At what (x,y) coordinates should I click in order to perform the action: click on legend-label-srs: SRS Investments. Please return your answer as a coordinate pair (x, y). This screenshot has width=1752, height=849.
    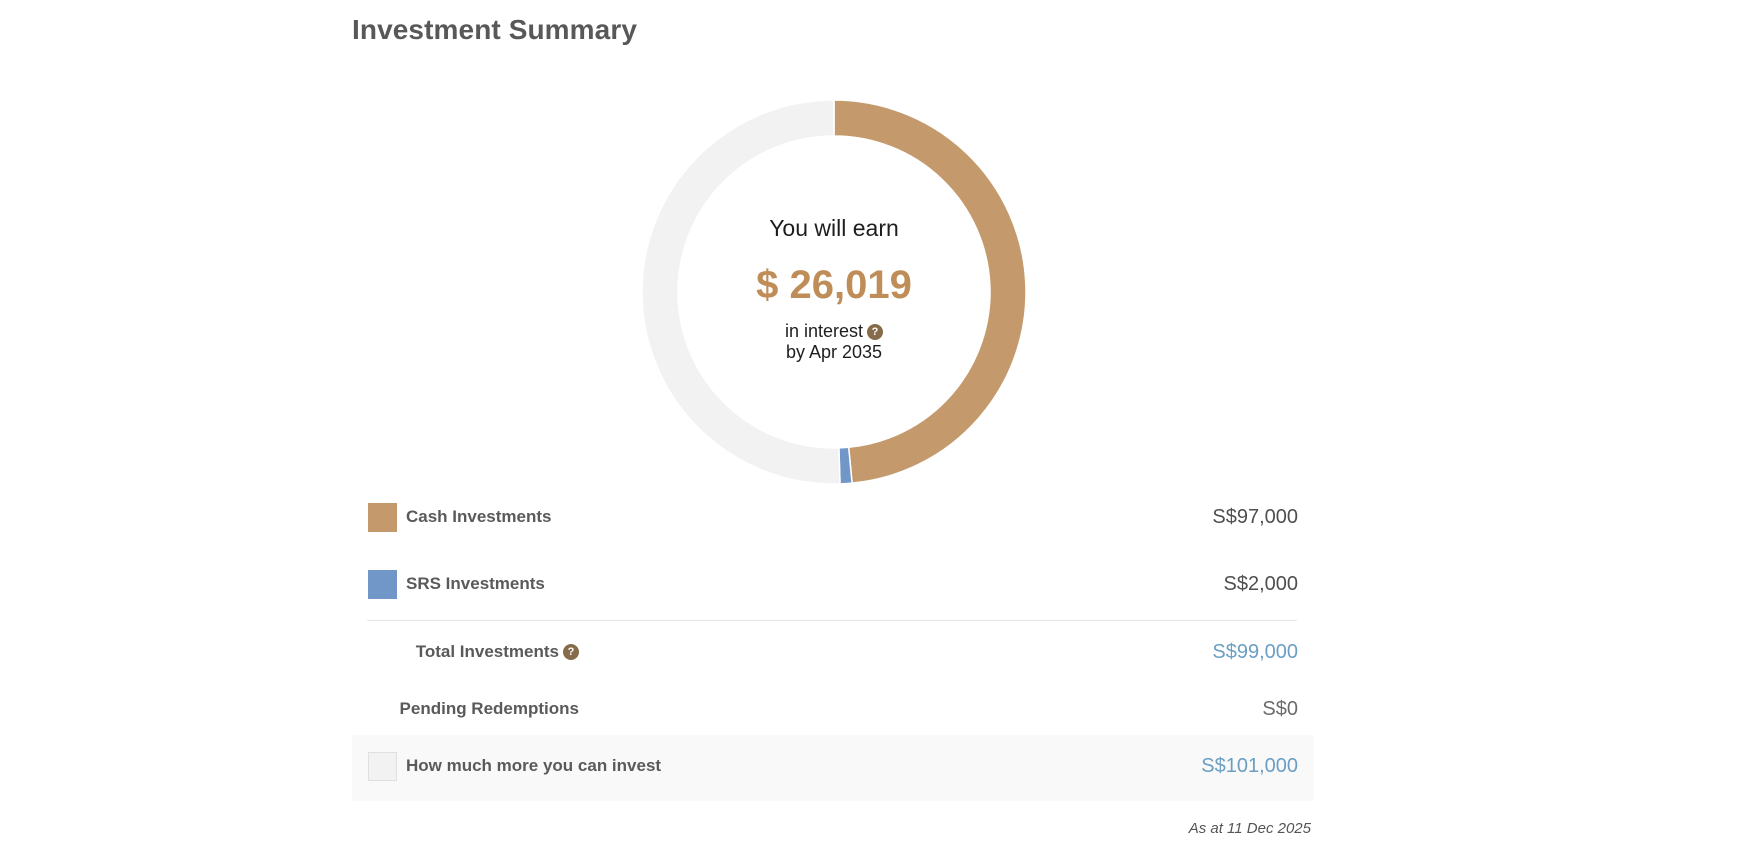
    Looking at the image, I should click on (475, 583).